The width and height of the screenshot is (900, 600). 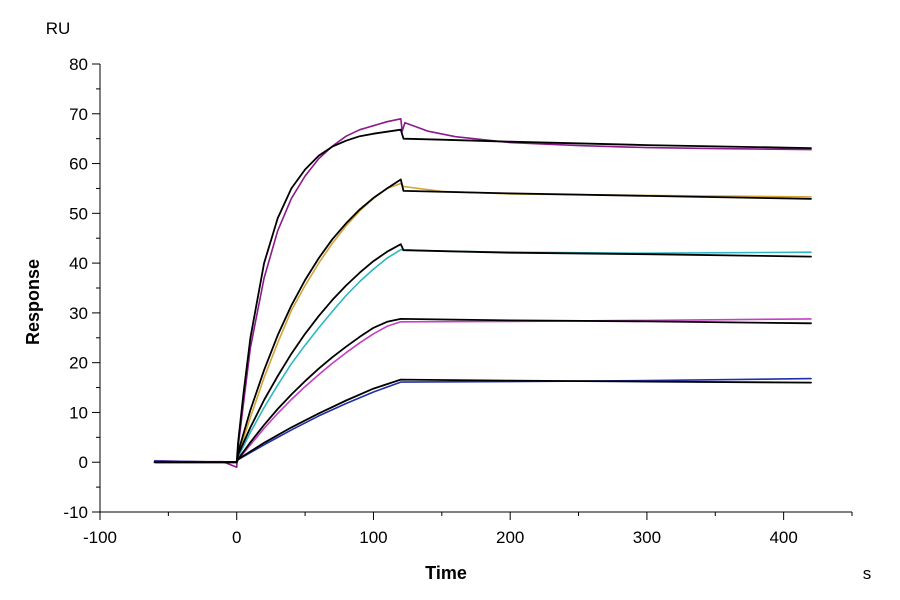 I want to click on y-tick-label: 30, so click(x=78, y=313).